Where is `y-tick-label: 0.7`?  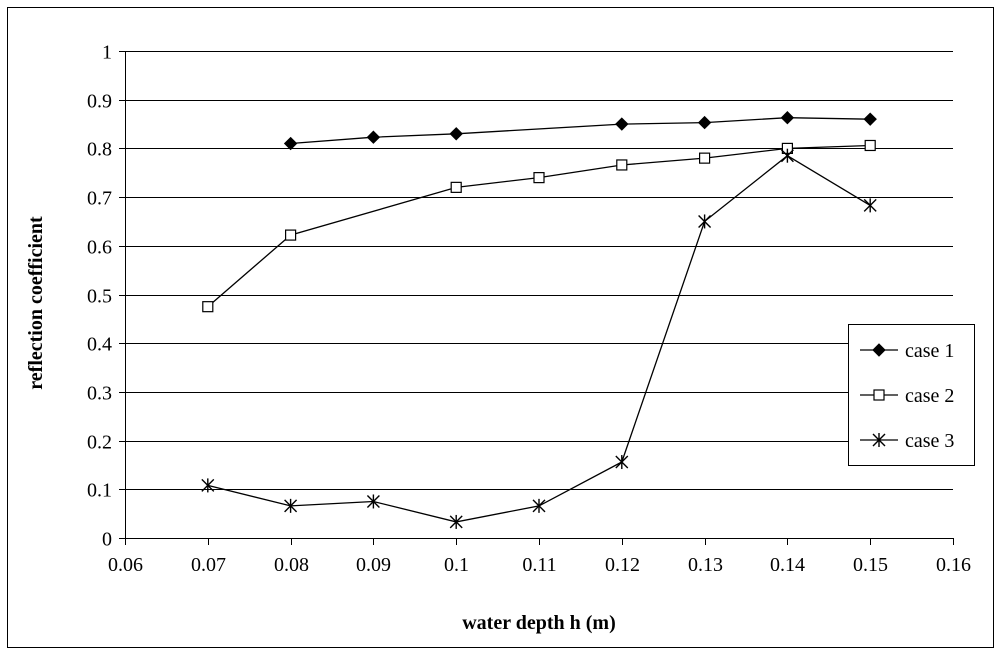
y-tick-label: 0.7 is located at coordinates (99, 199).